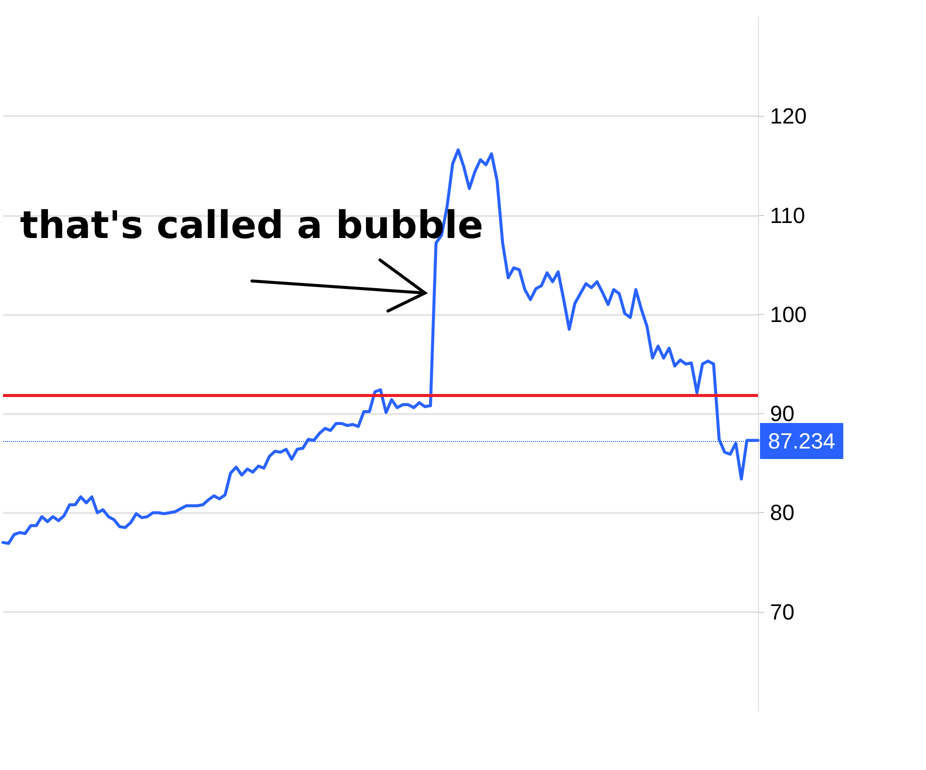 The height and width of the screenshot is (770, 926). I want to click on y-tick-label: 70, so click(782, 611).